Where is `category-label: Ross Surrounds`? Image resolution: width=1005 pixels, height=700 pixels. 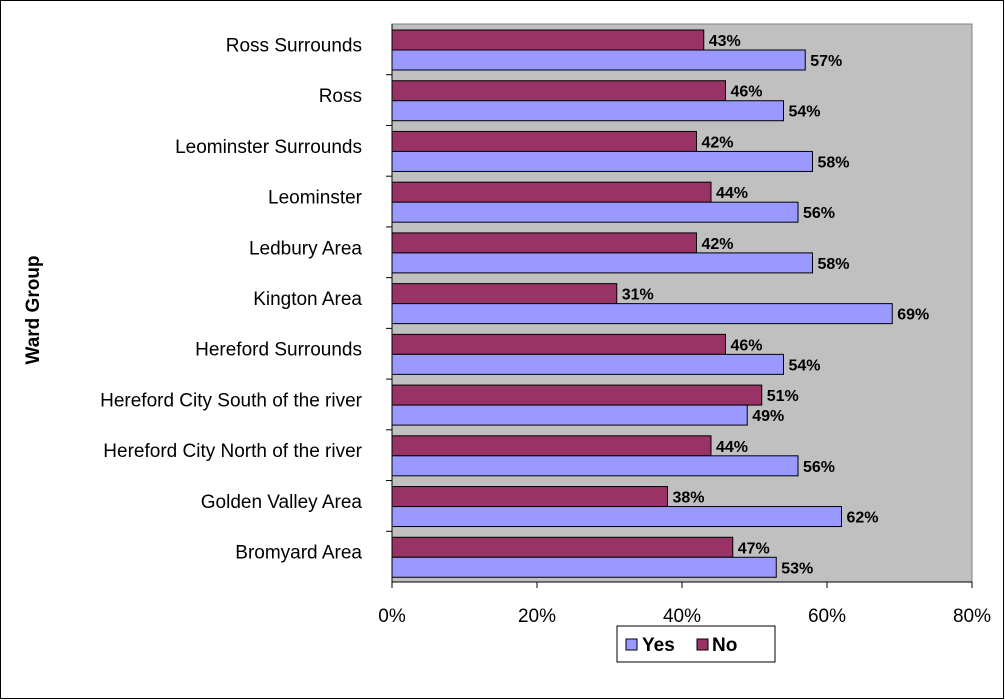
category-label: Ross Surrounds is located at coordinates (294, 45).